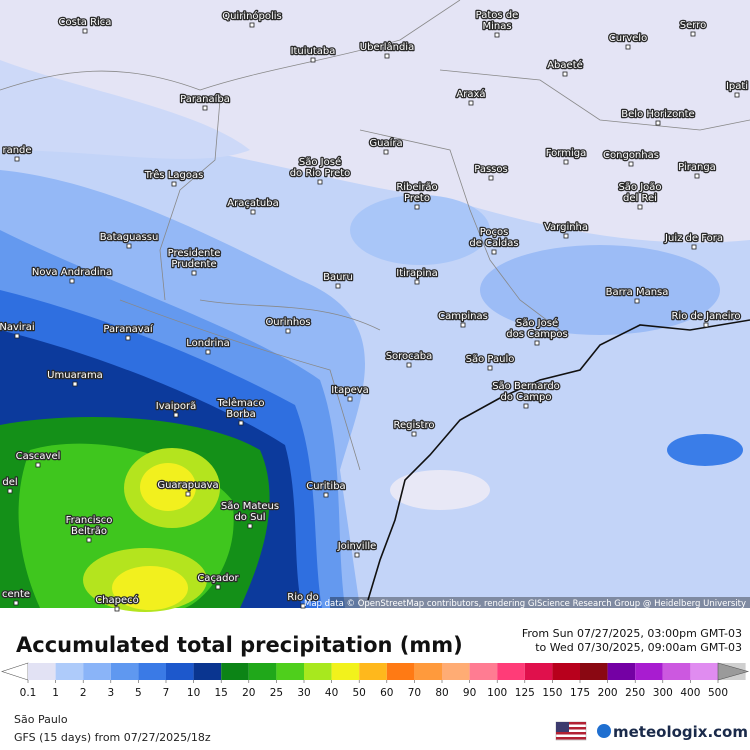 This screenshot has width=750, height=750. I want to click on legend-tick-label: 200, so click(608, 693).